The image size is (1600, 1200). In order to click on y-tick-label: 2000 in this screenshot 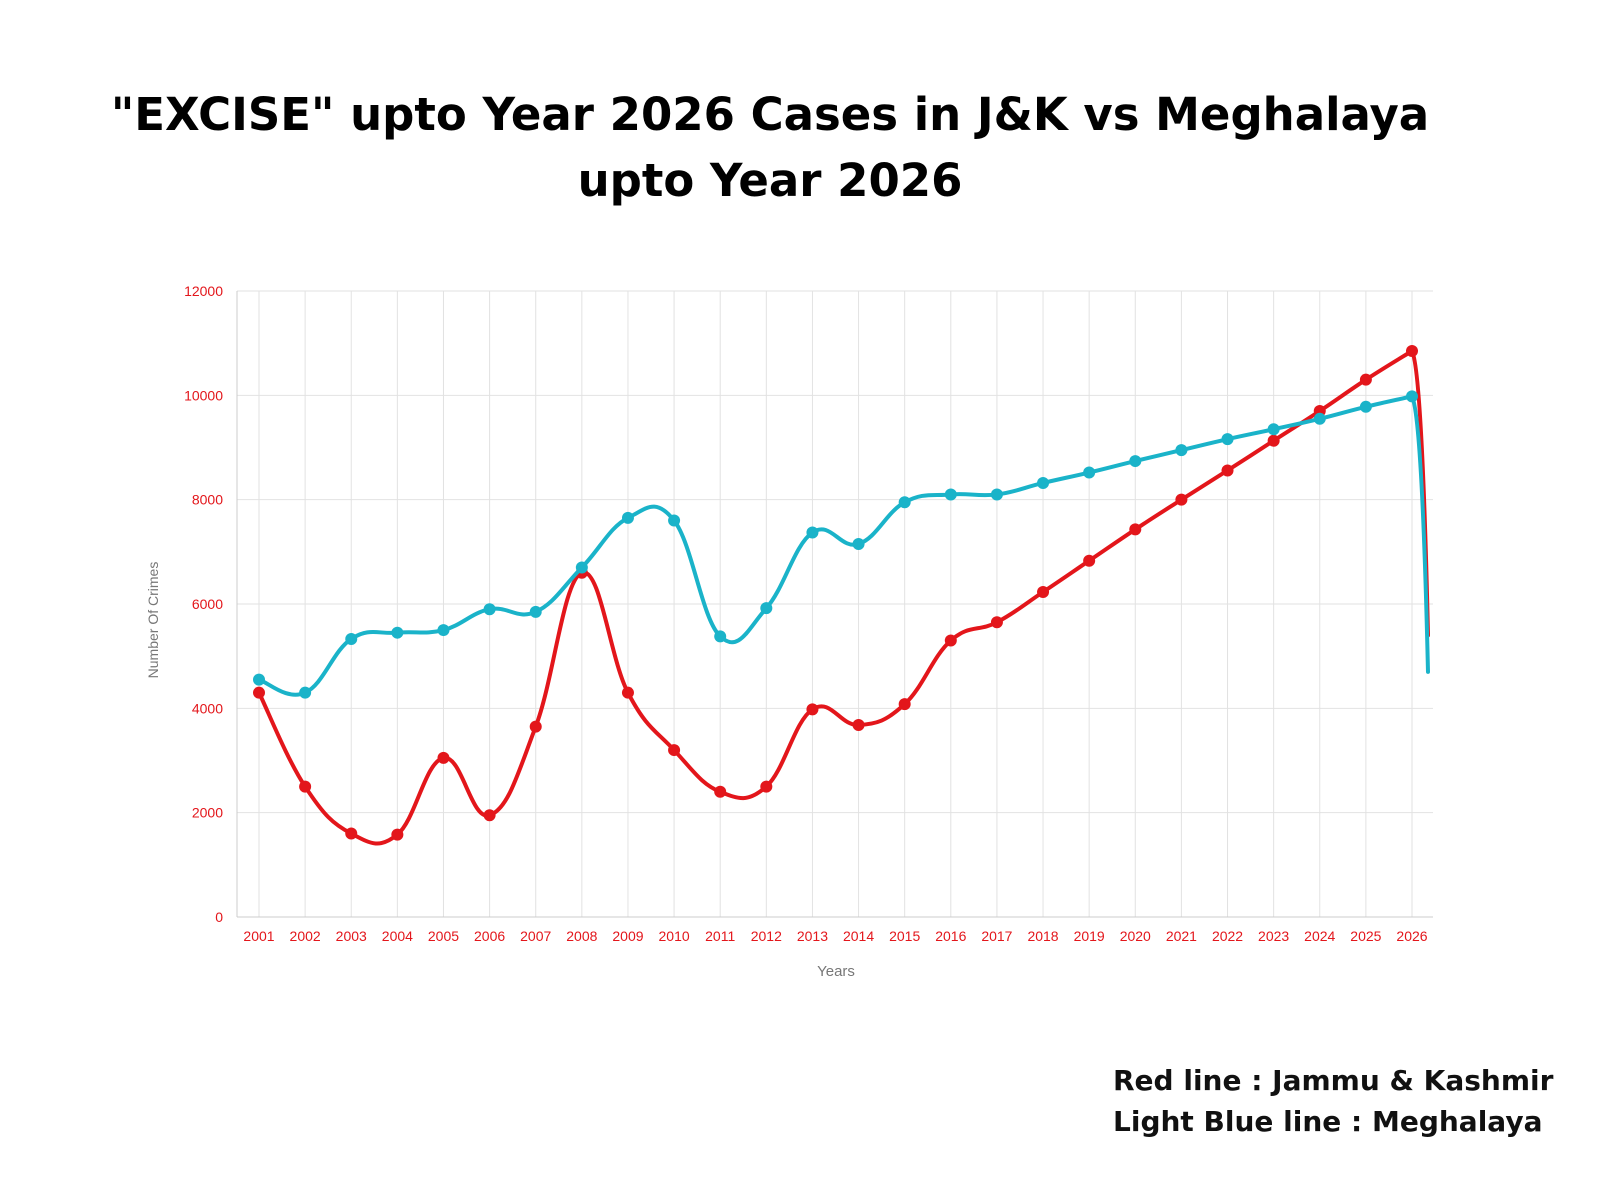, I will do `click(207, 813)`.